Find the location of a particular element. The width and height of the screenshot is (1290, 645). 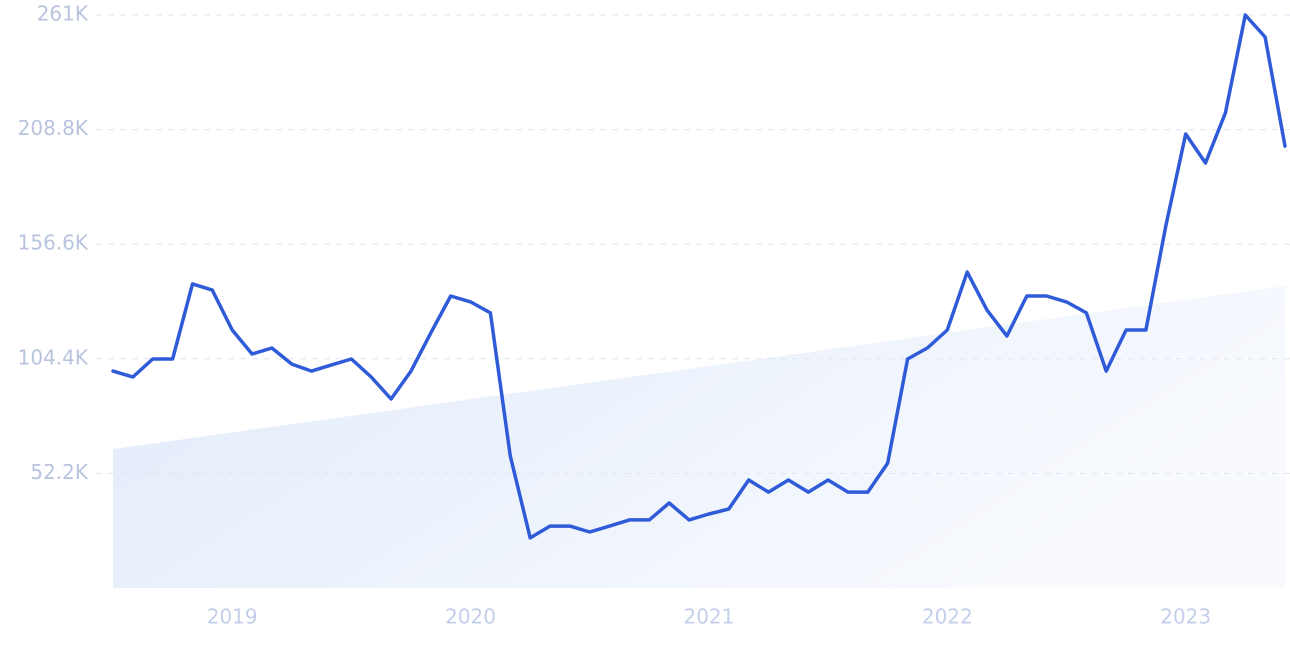

x-tick-label: 2019 is located at coordinates (232, 617).